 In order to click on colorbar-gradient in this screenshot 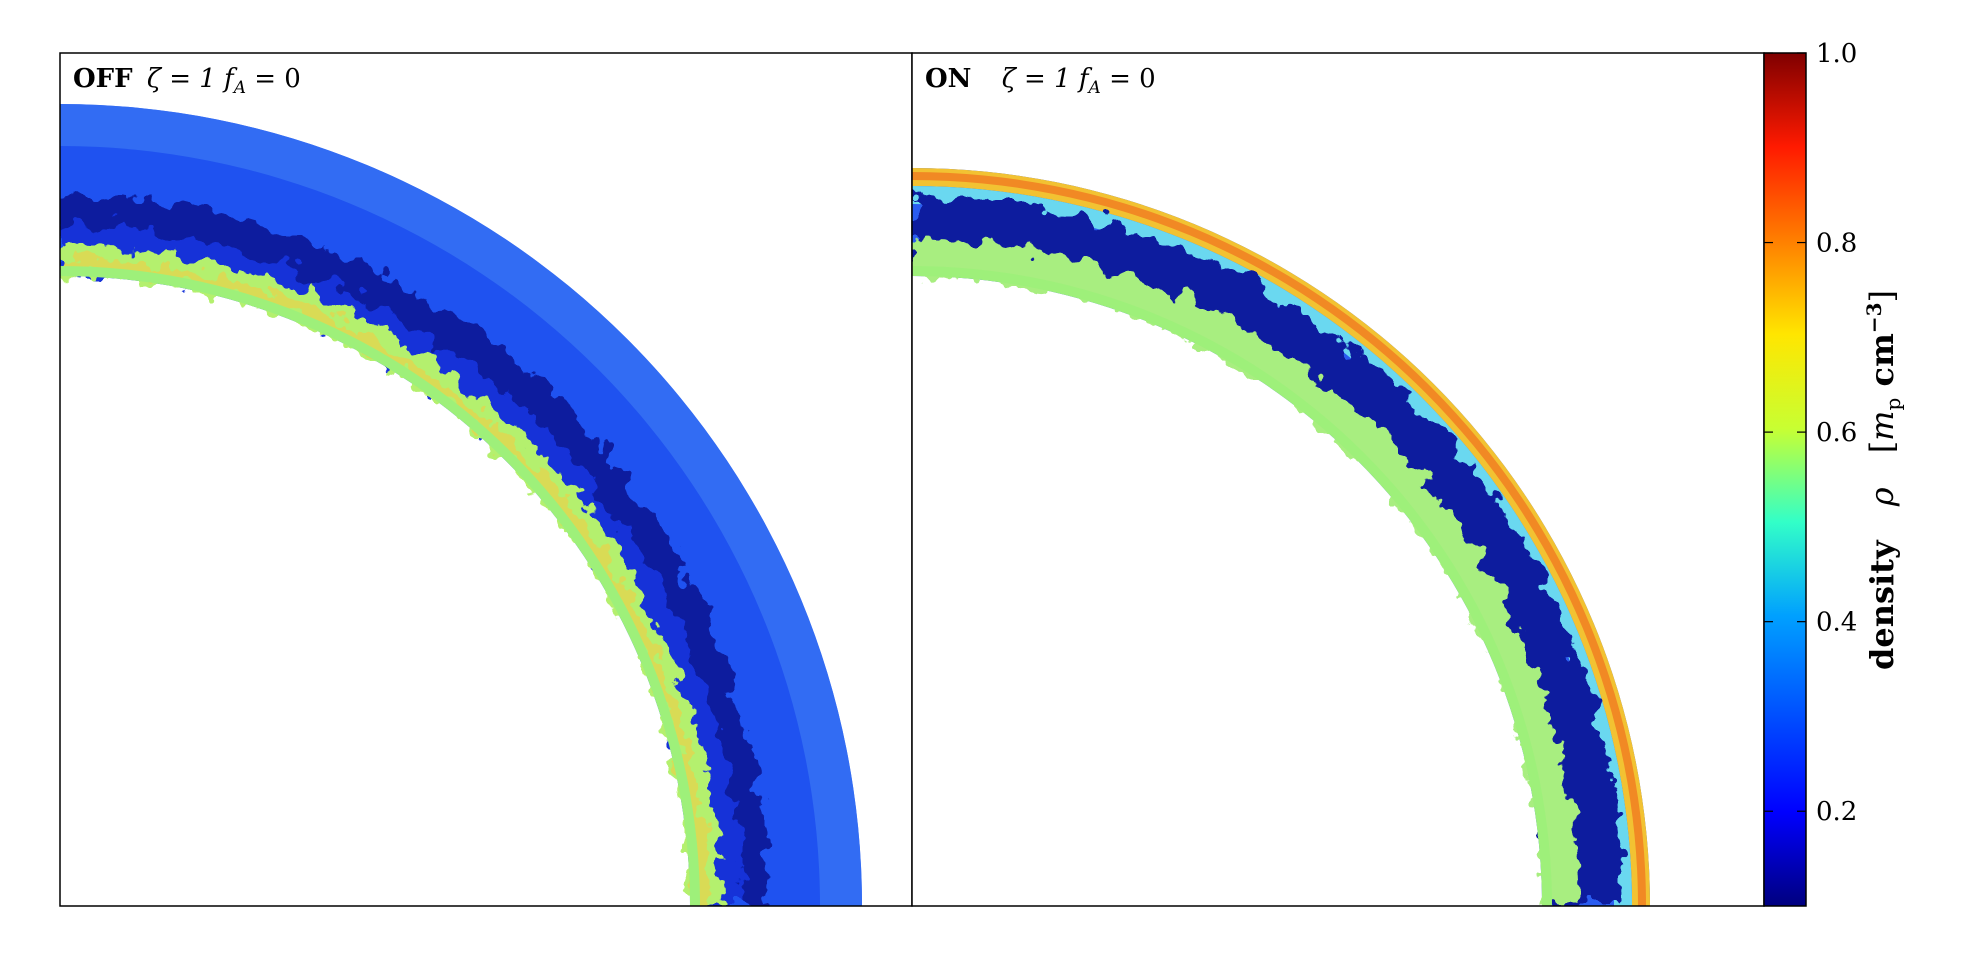, I will do `click(1785, 479)`.